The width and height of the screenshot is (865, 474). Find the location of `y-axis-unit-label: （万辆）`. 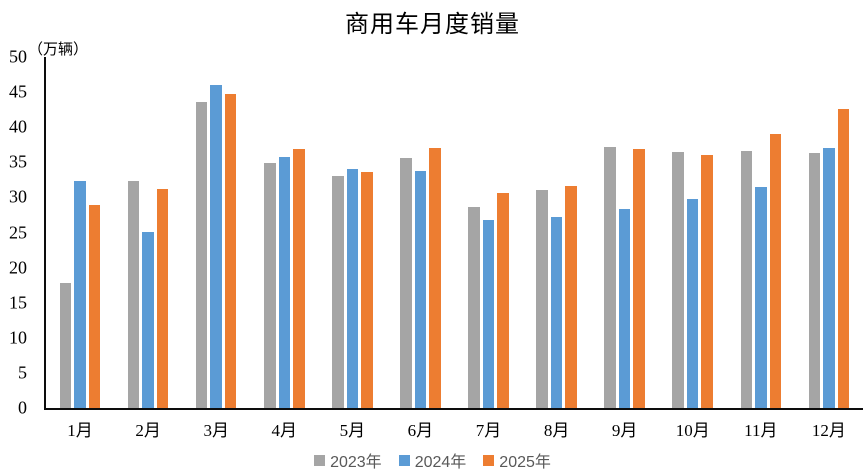

y-axis-unit-label: （万辆） is located at coordinates (58, 50).